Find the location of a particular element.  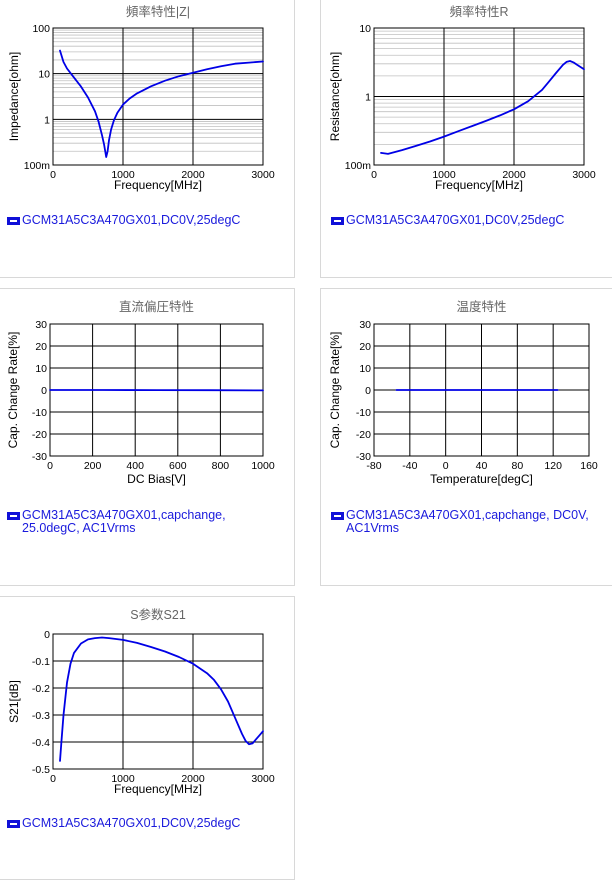

x-tick-label: 200 is located at coordinates (93, 466).